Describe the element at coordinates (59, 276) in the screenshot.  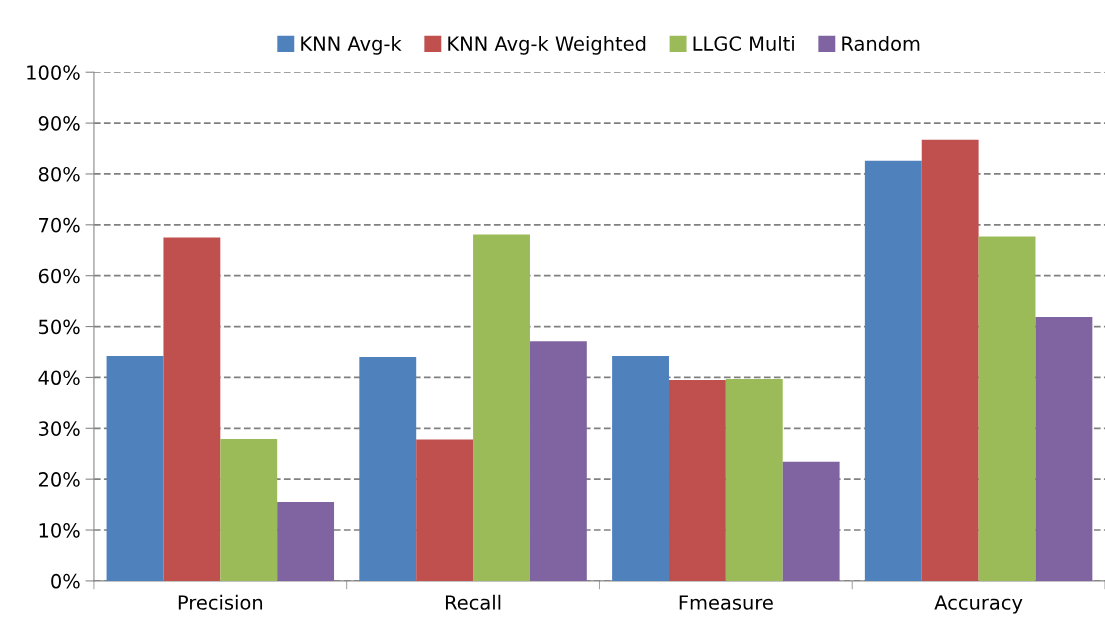
I see `y-tick-label: 60%` at that location.